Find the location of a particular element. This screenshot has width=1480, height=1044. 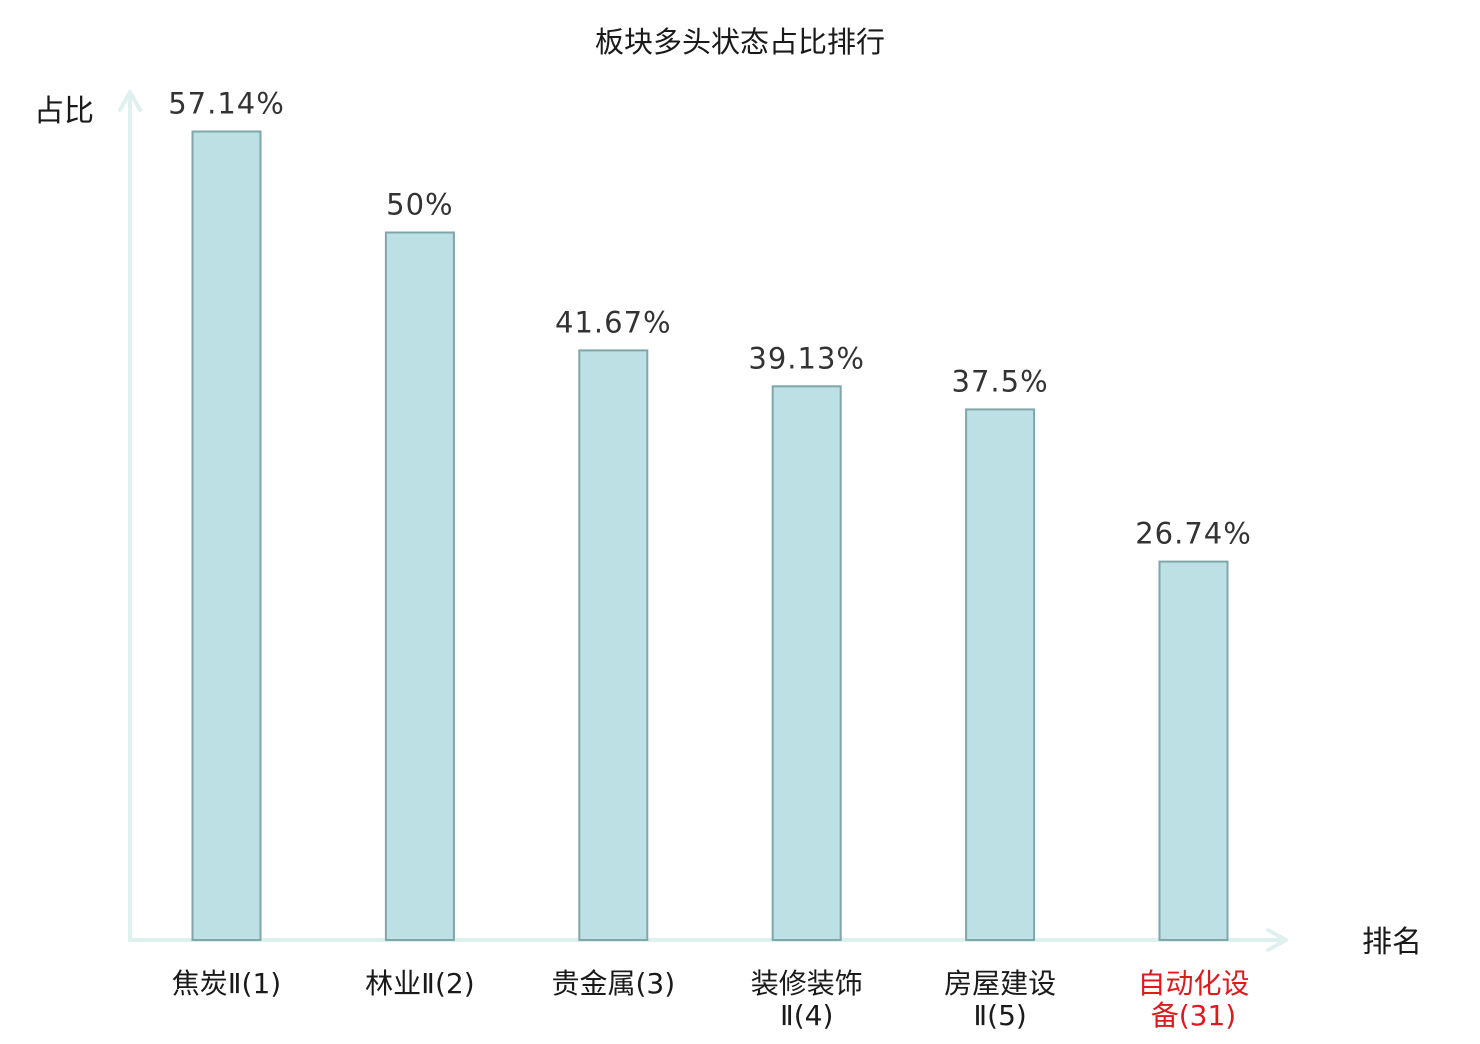

x-axis-arrow is located at coordinates (1277, 940).